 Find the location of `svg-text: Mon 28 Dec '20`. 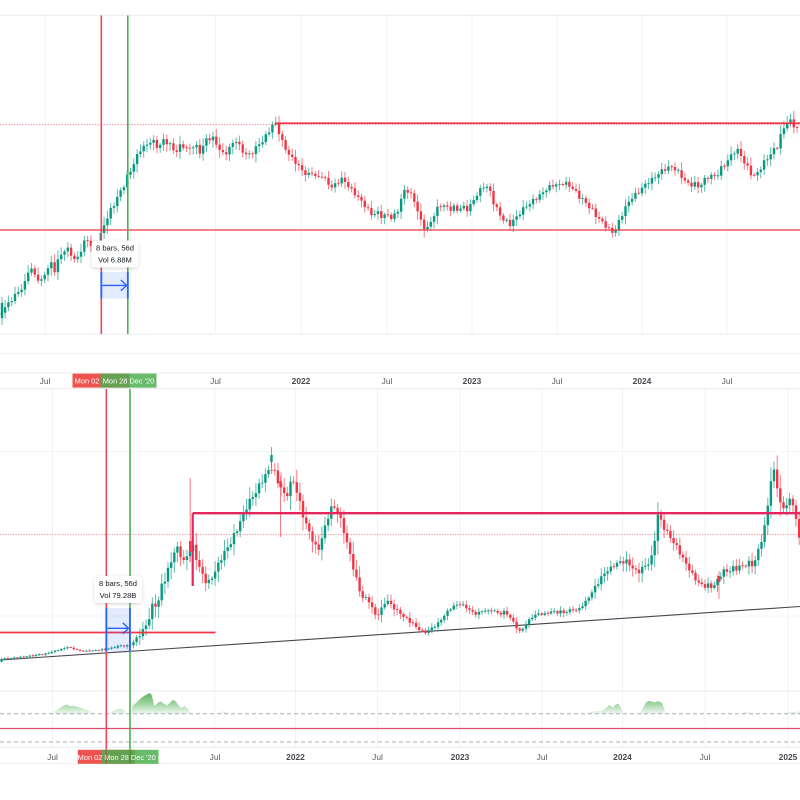

svg-text: Mon 28 Dec '20 is located at coordinates (129, 381).